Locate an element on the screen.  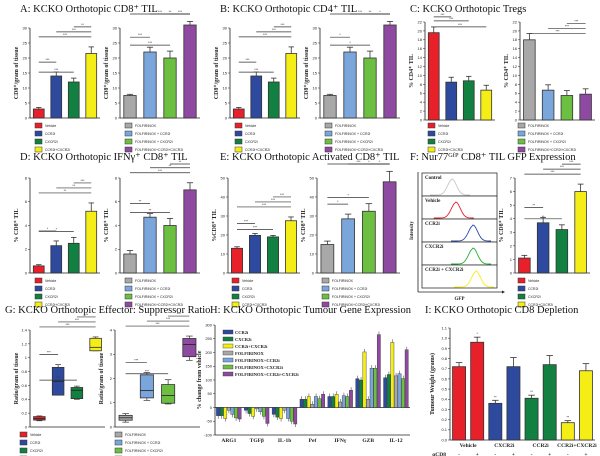
track-label: CXCR2i is located at coordinates (434, 247).